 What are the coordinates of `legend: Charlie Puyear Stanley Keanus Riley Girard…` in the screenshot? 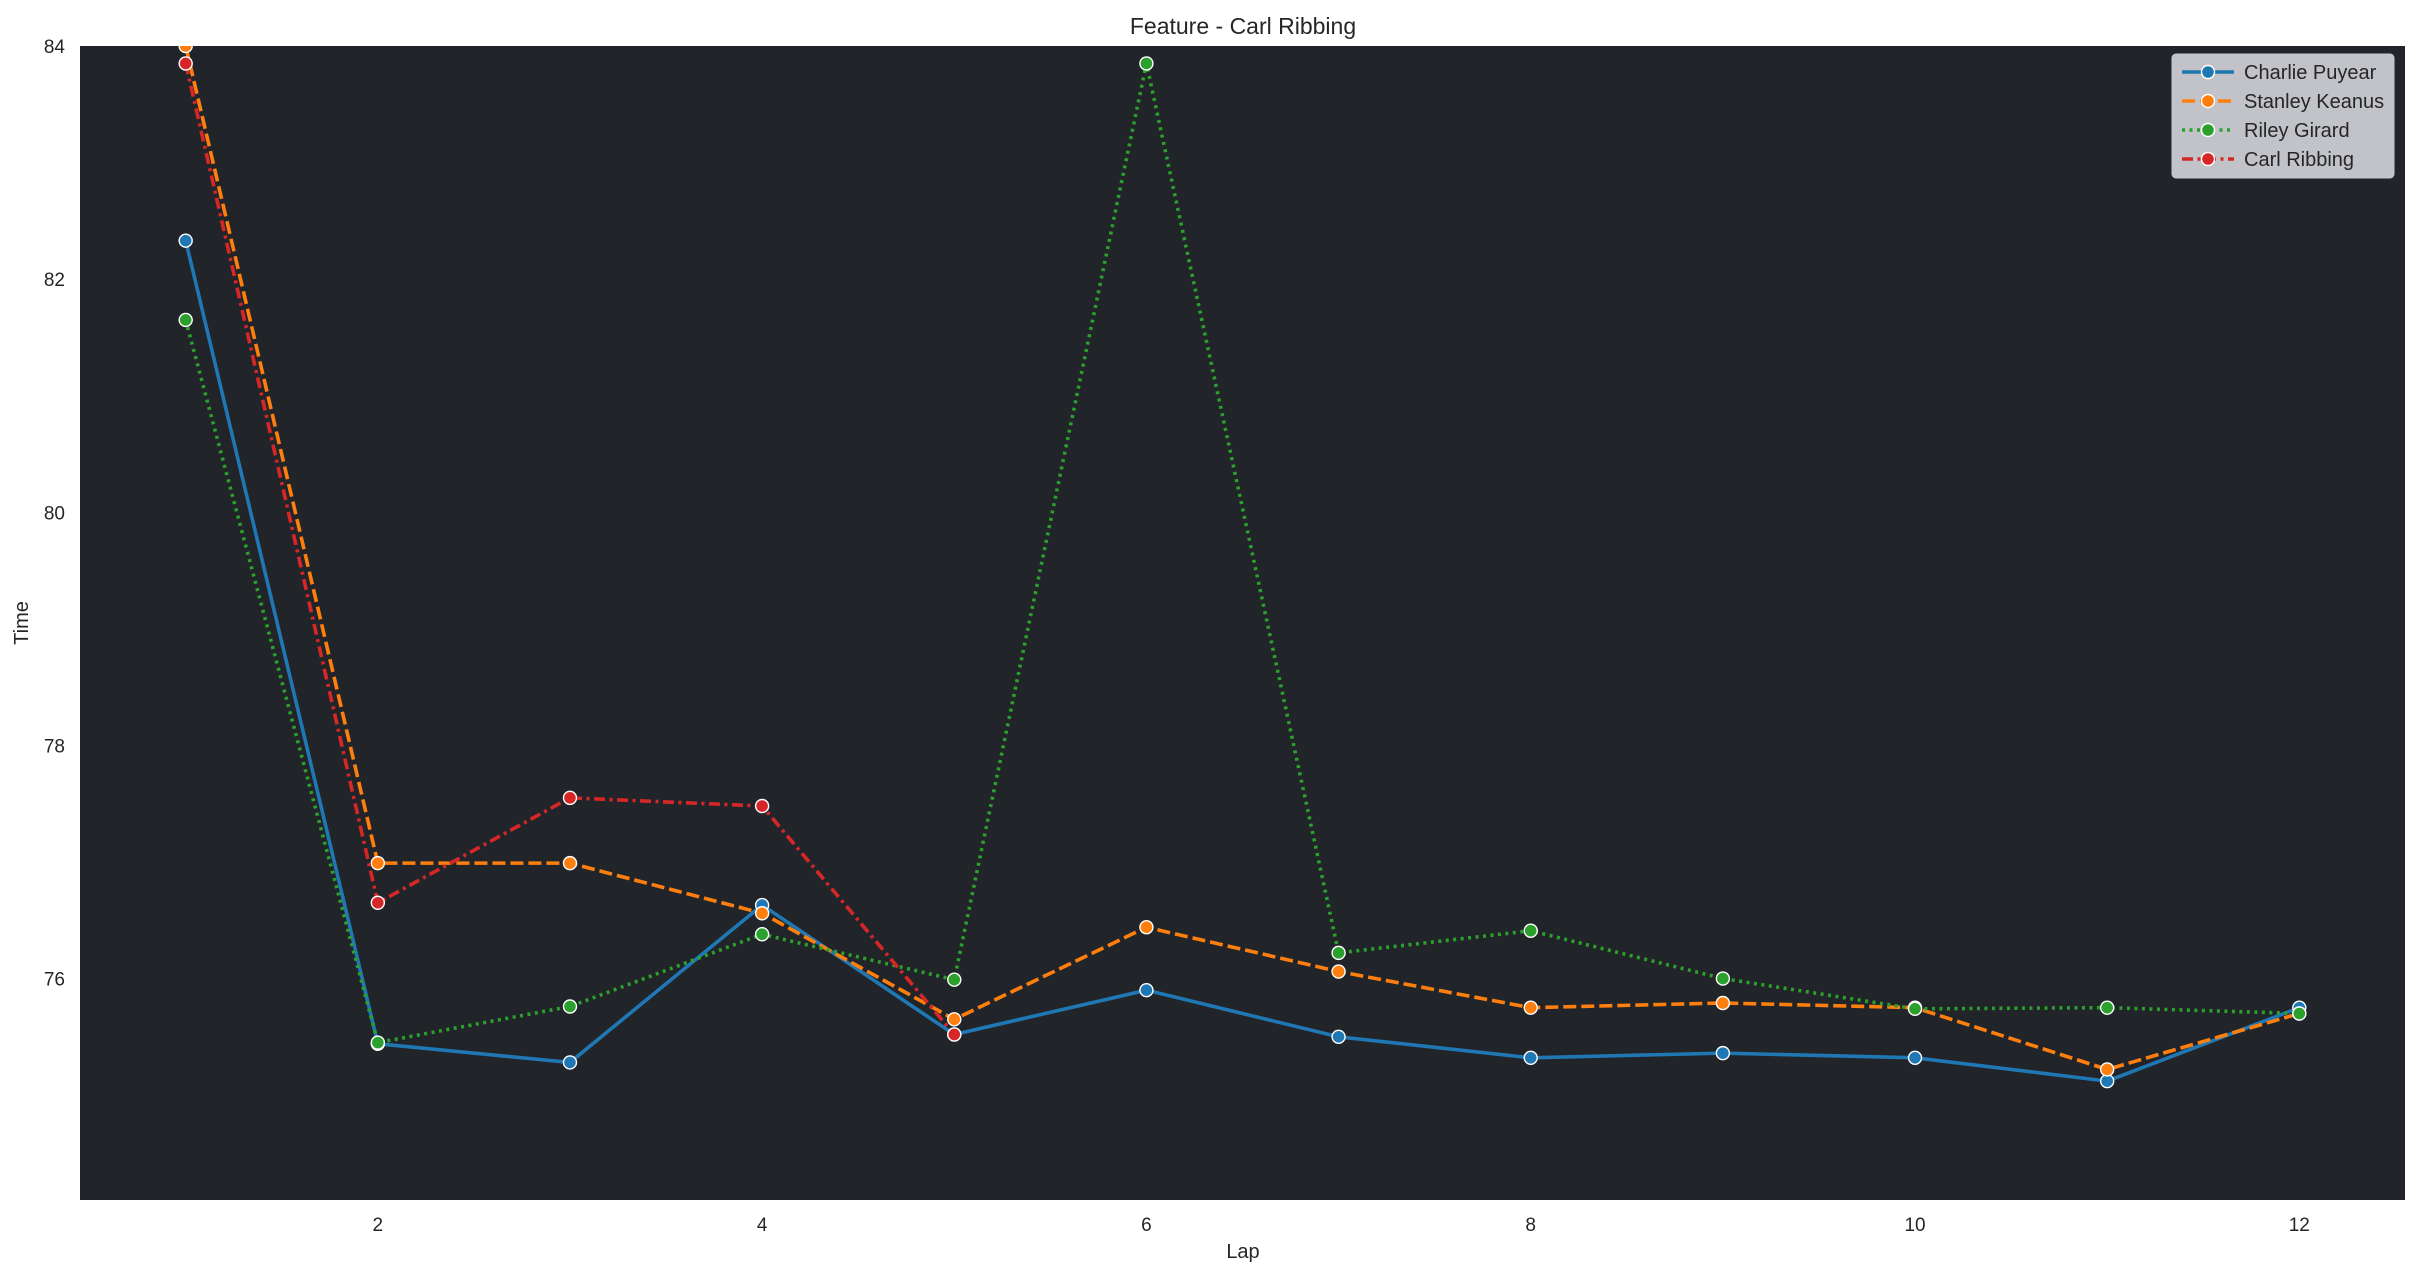 It's located at (2283, 116).